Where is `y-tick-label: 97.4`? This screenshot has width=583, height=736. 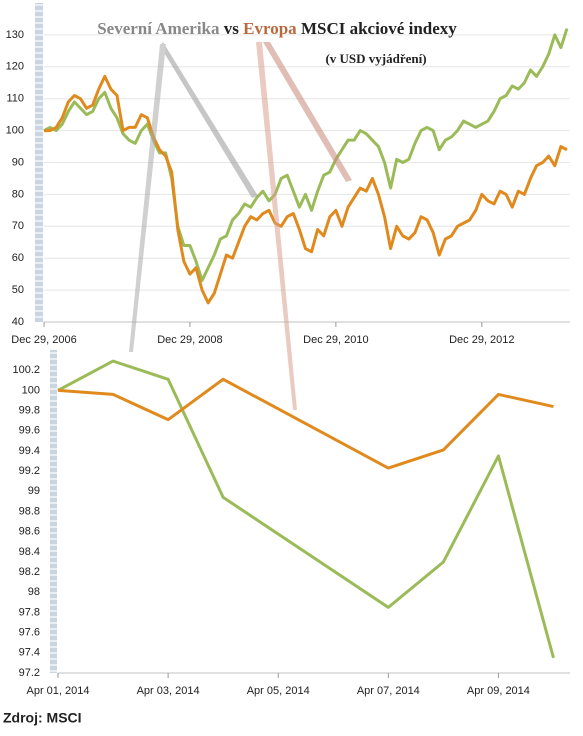 y-tick-label: 97.4 is located at coordinates (29, 653).